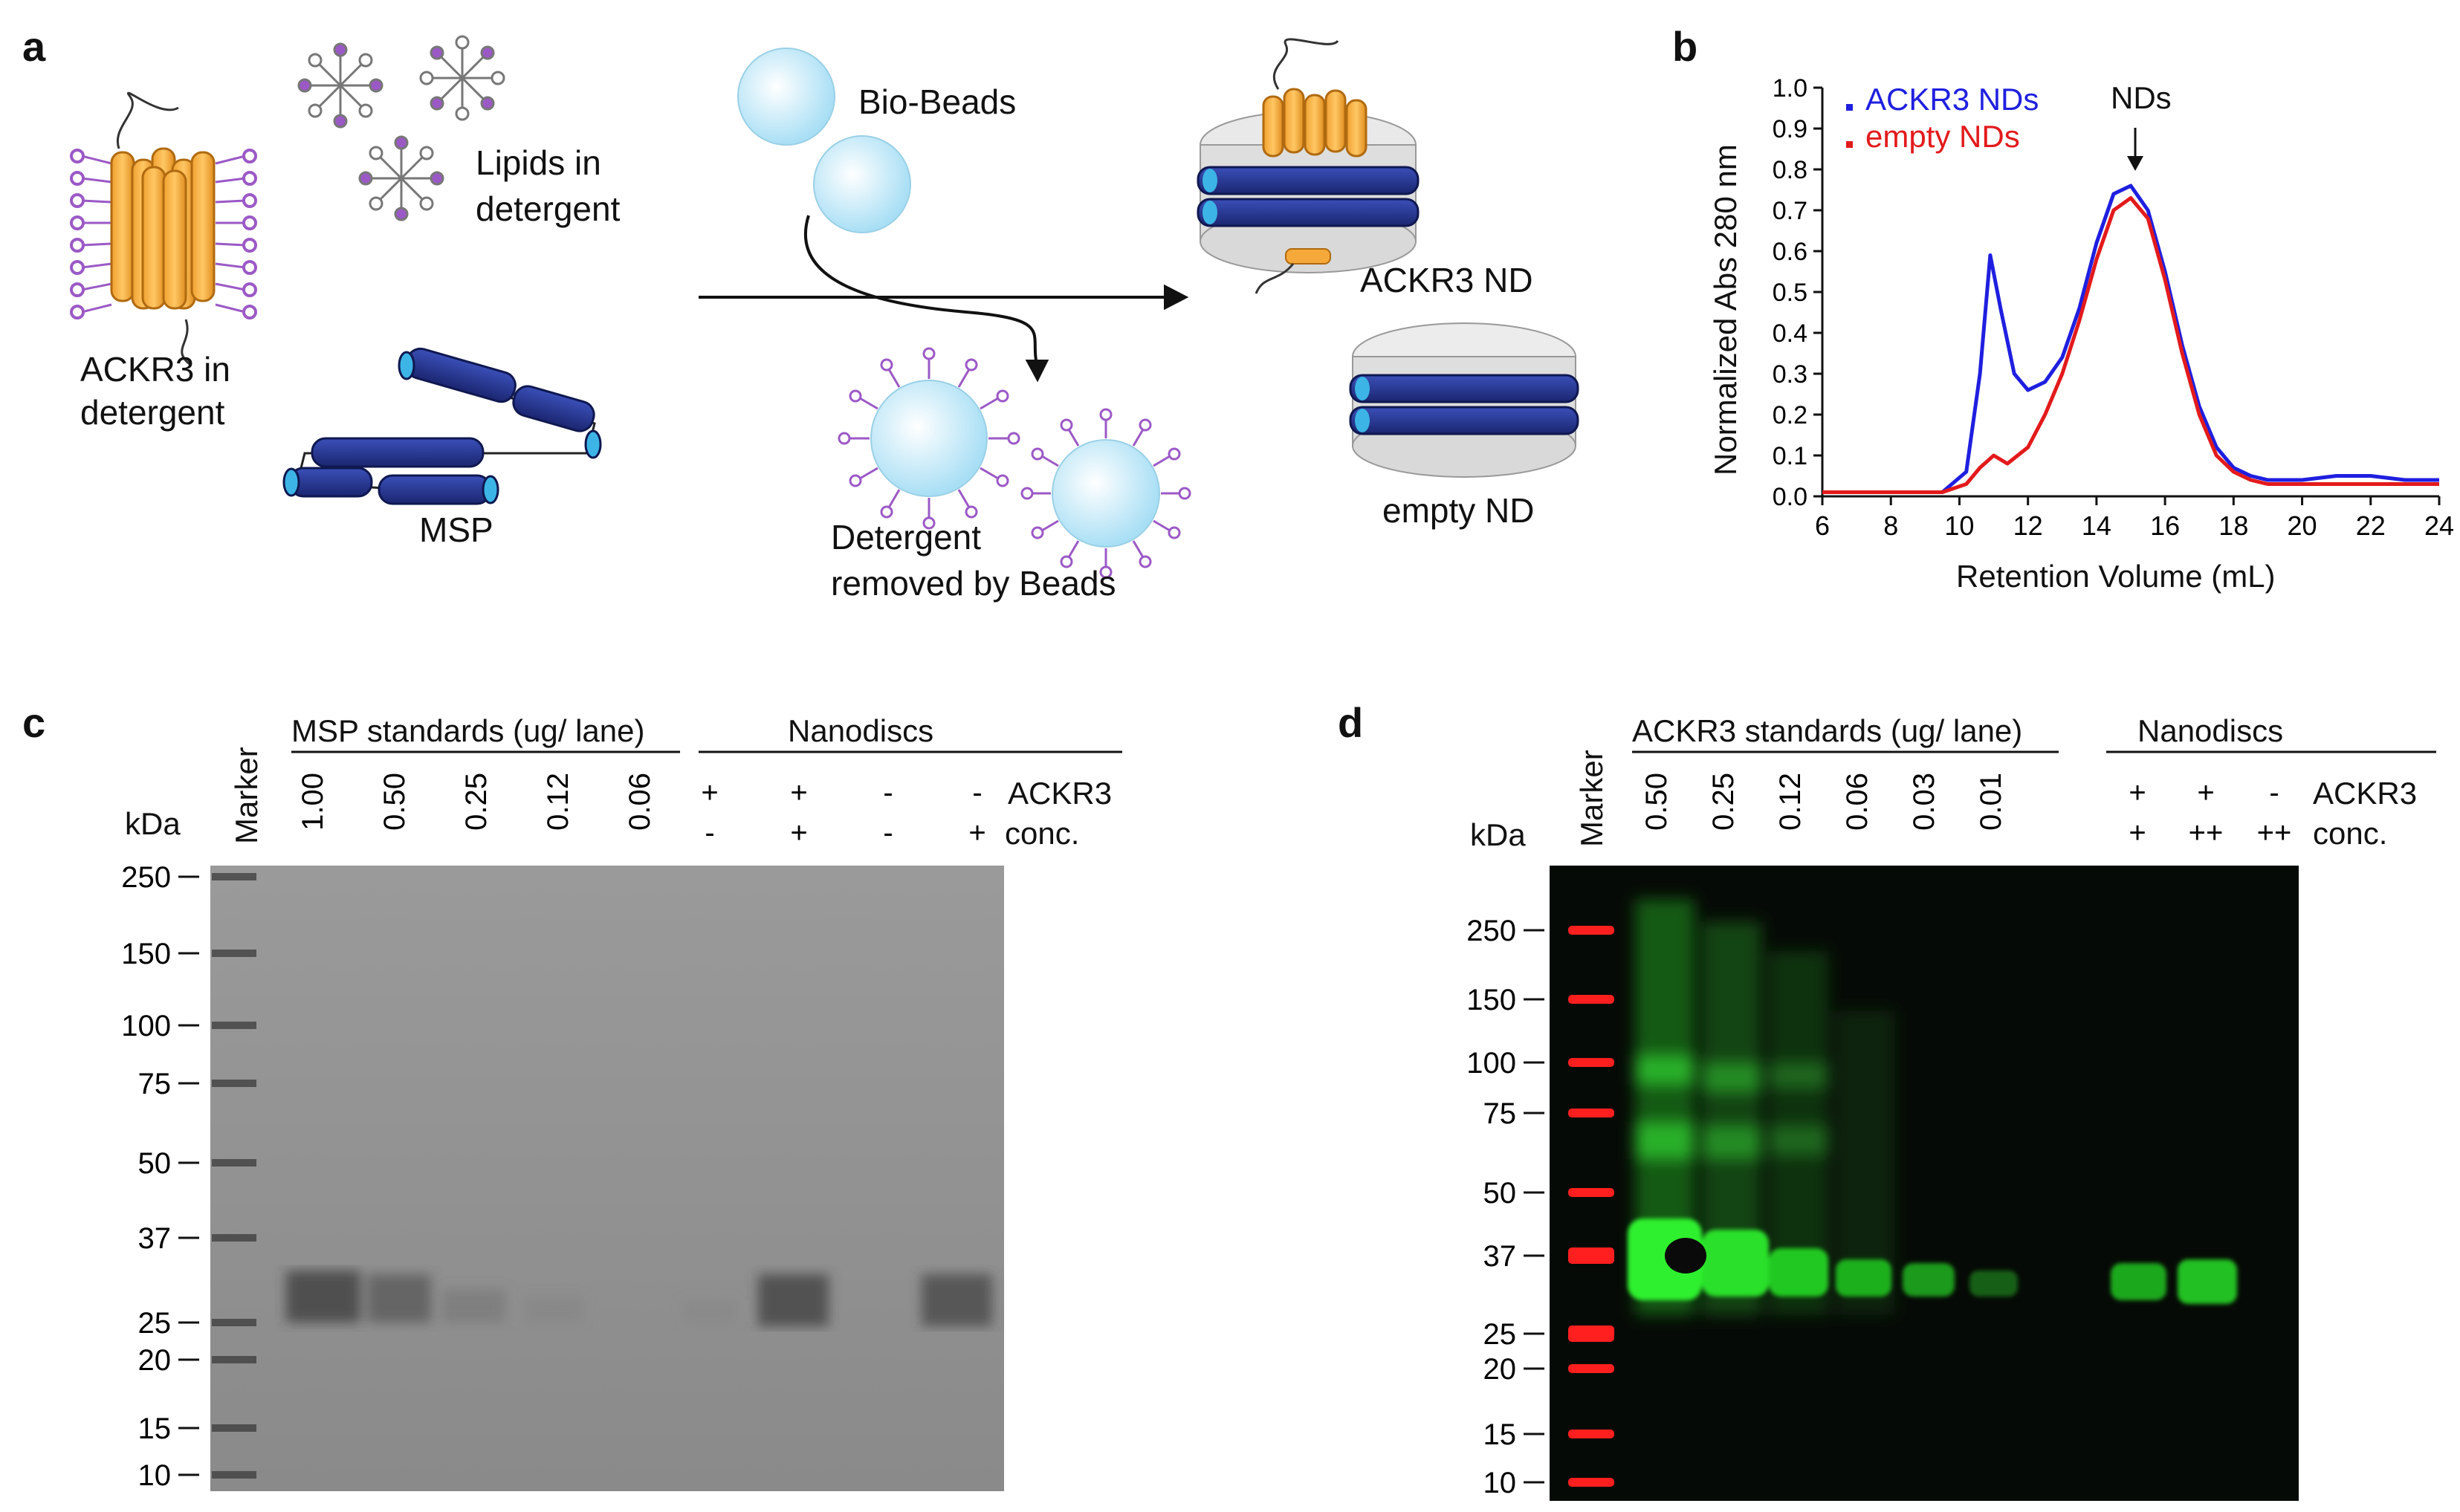 The image size is (2460, 1512). I want to click on ackr3-detergent-label-1: ACKR3 in, so click(155, 369).